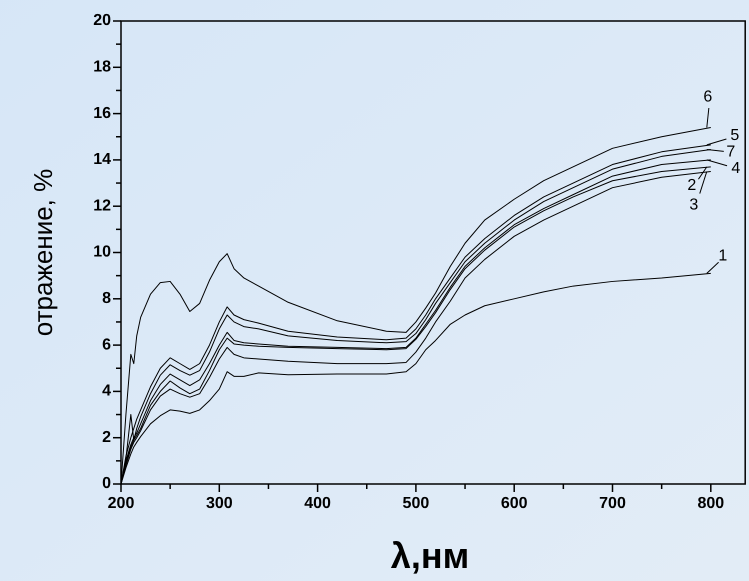 The height and width of the screenshot is (581, 749). Describe the element at coordinates (416, 503) in the screenshot. I see `x-tick-label: 500` at that location.